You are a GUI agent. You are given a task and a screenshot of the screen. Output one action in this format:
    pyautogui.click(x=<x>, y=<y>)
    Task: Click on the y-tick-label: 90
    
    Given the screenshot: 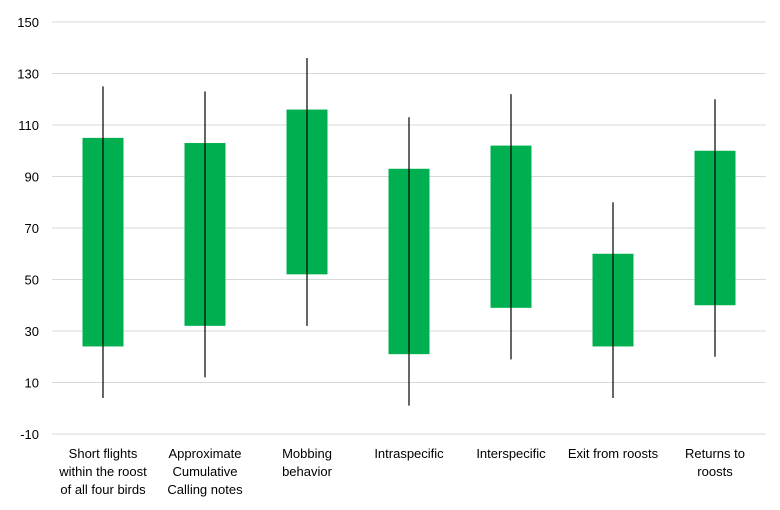 What is the action you would take?
    pyautogui.click(x=32, y=177)
    